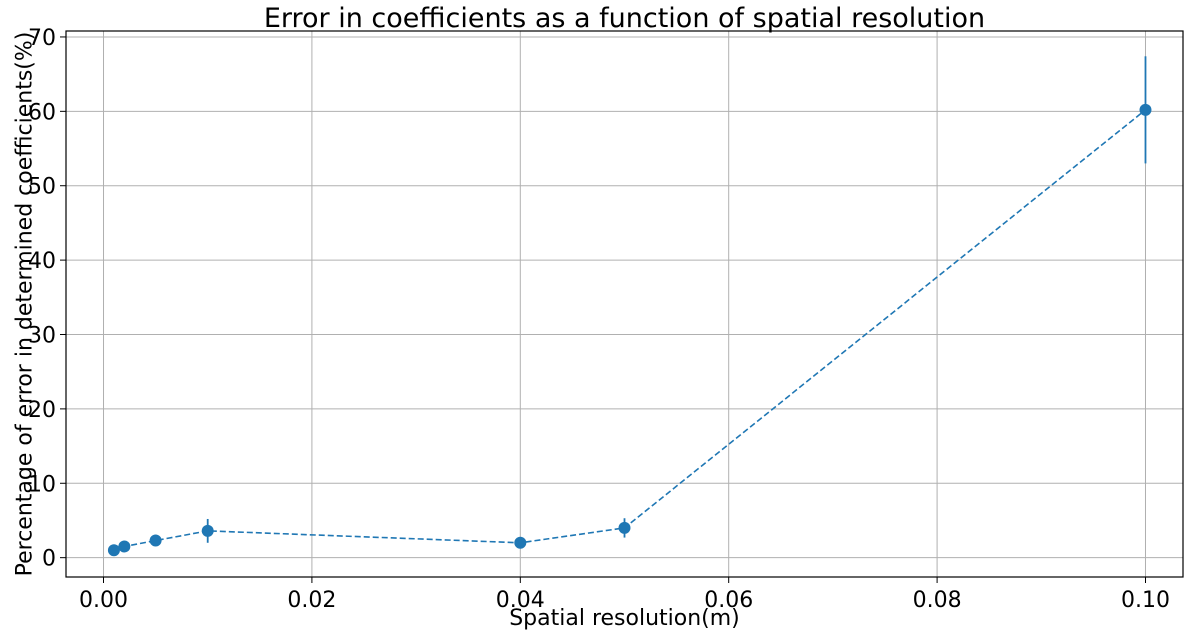 The height and width of the screenshot is (635, 1189). What do you see at coordinates (42, 410) in the screenshot?
I see `y-tick-label: 20` at bounding box center [42, 410].